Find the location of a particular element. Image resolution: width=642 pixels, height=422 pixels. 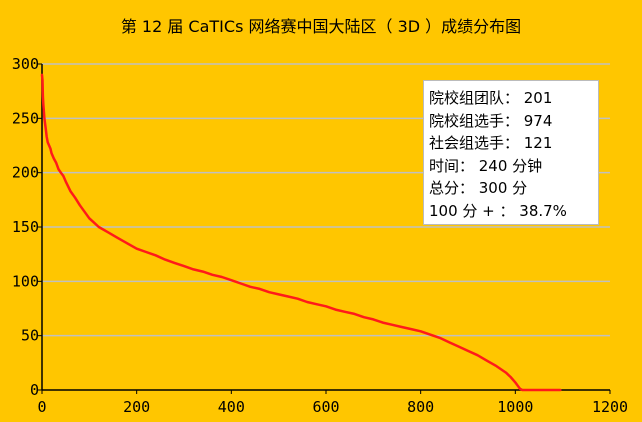

y-tick-label: 300 is located at coordinates (25, 64).